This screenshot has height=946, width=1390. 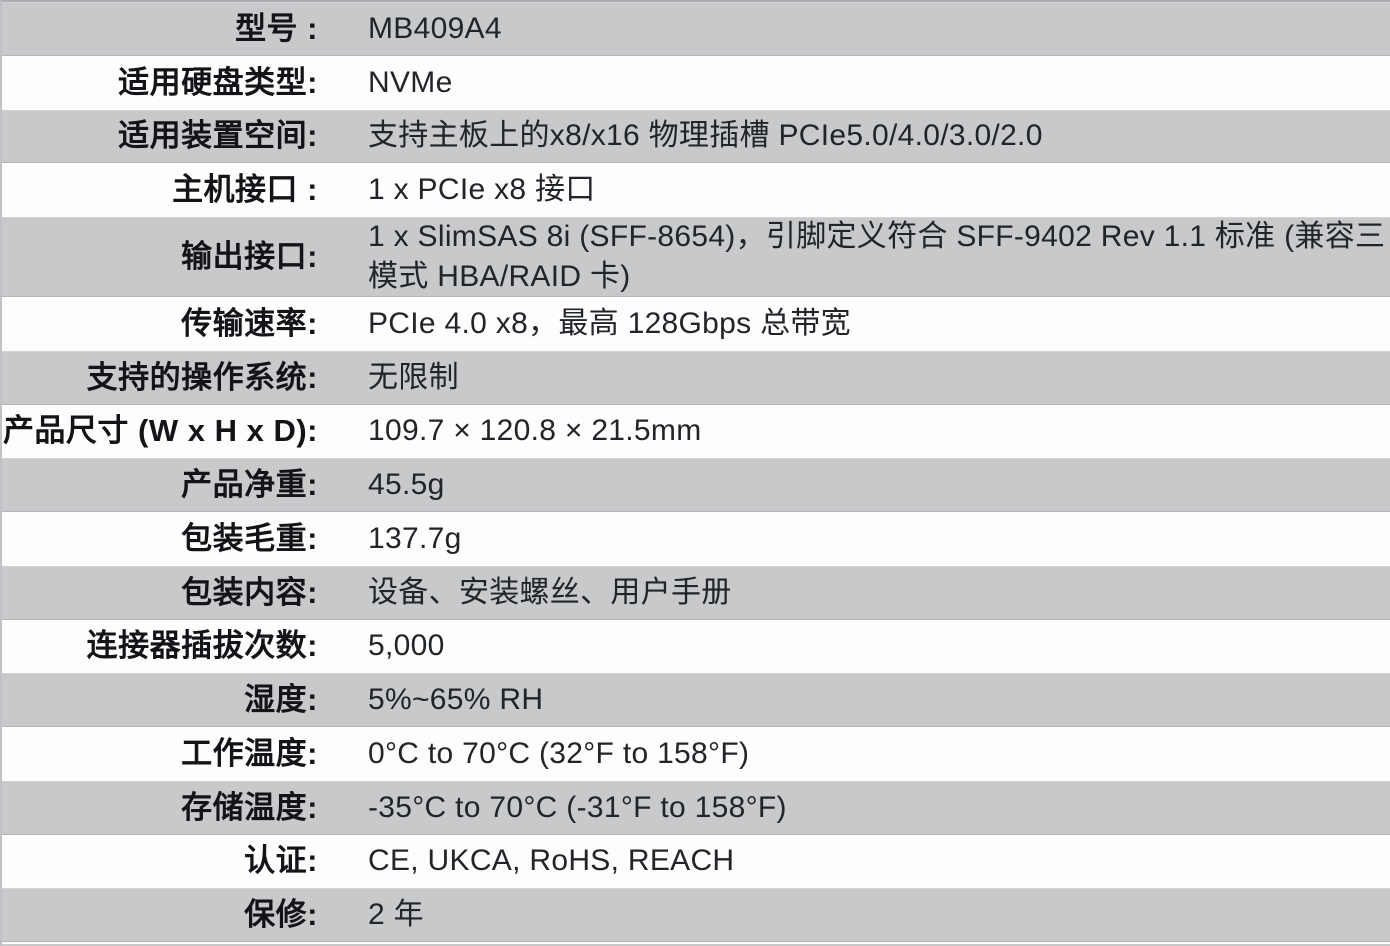 I want to click on spec-row: 主机接口 : 1 x PCIe x8 接口, so click(x=696, y=190).